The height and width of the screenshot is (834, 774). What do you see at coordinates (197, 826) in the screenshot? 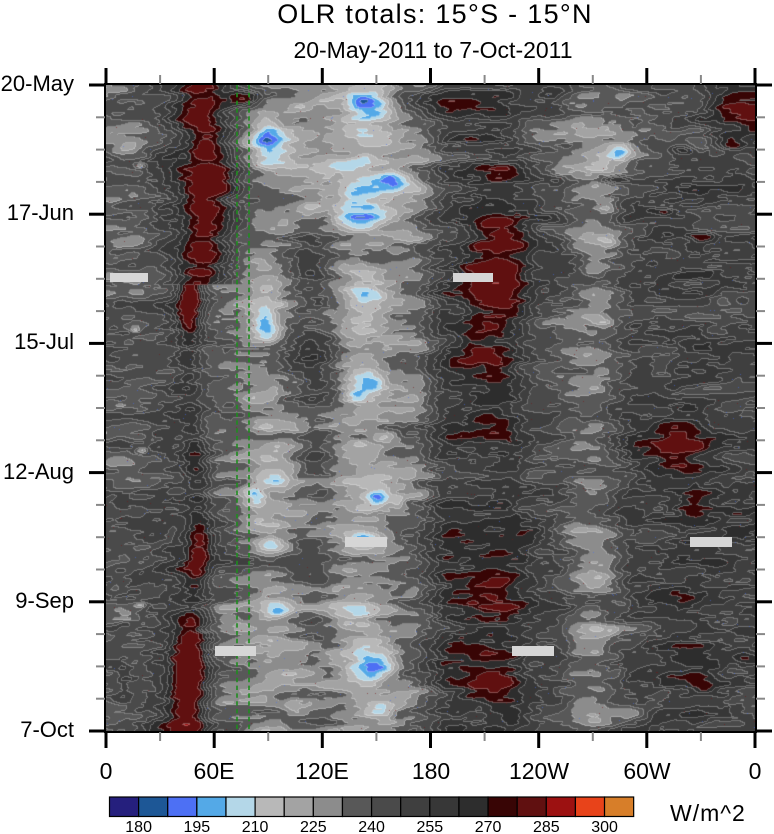
I see `svg-text: 195` at bounding box center [197, 826].